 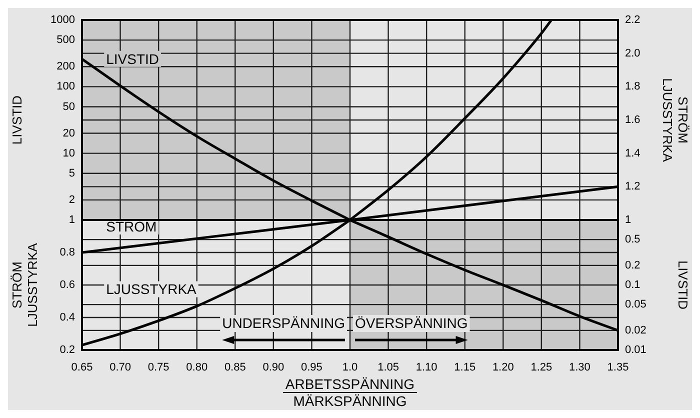 I want to click on y-tick-label: 20, so click(x=68, y=133).